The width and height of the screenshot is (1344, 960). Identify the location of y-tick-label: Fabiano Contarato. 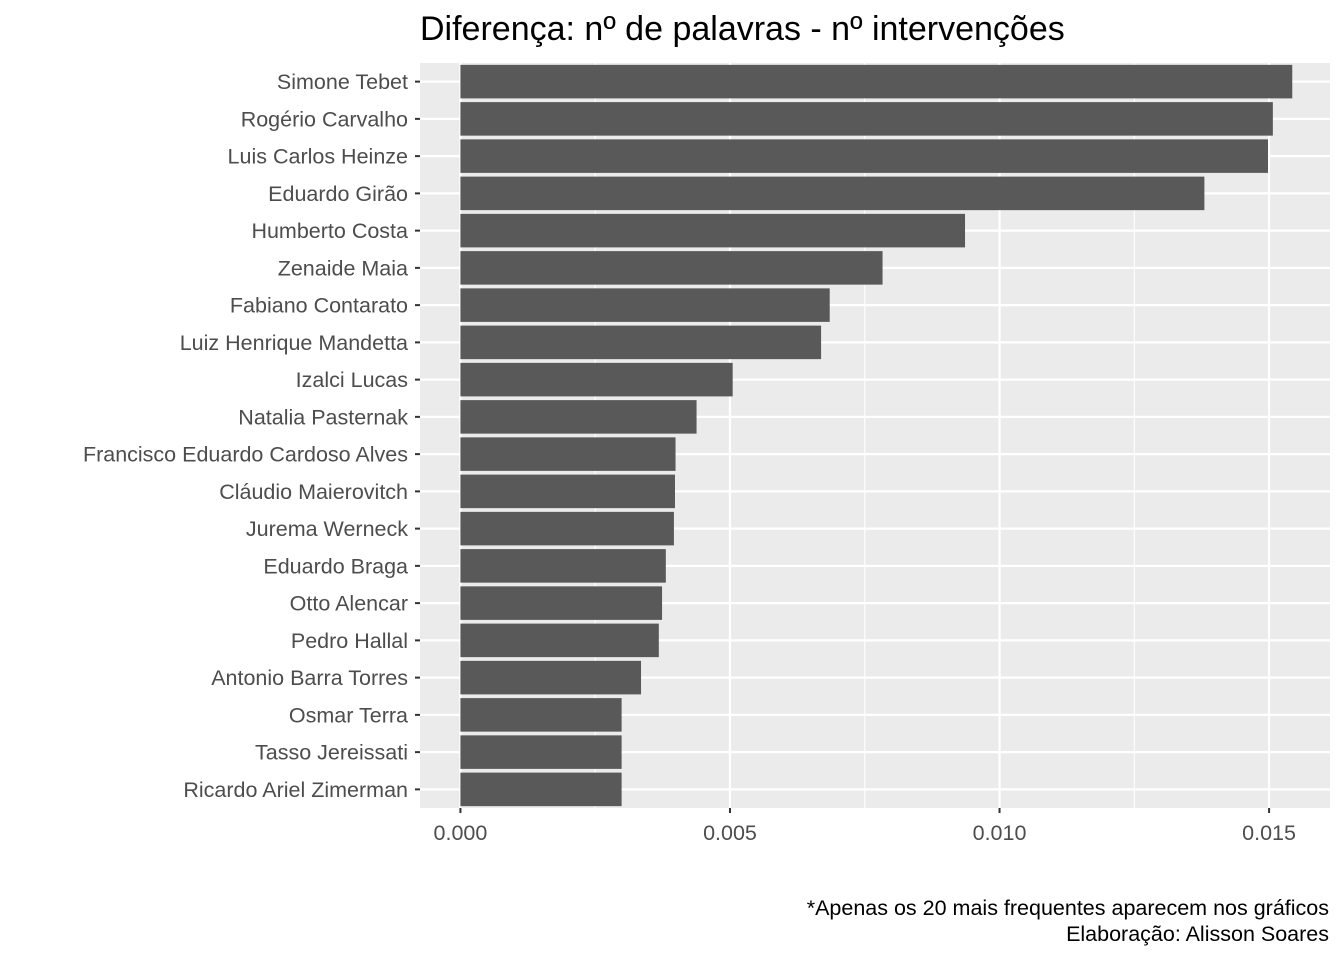
(319, 306).